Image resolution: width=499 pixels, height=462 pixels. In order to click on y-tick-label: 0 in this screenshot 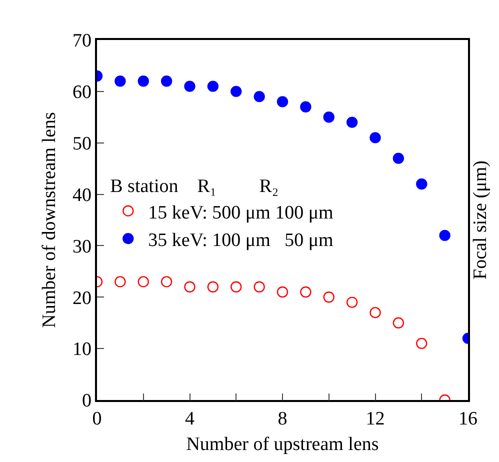, I will do `click(87, 401)`.